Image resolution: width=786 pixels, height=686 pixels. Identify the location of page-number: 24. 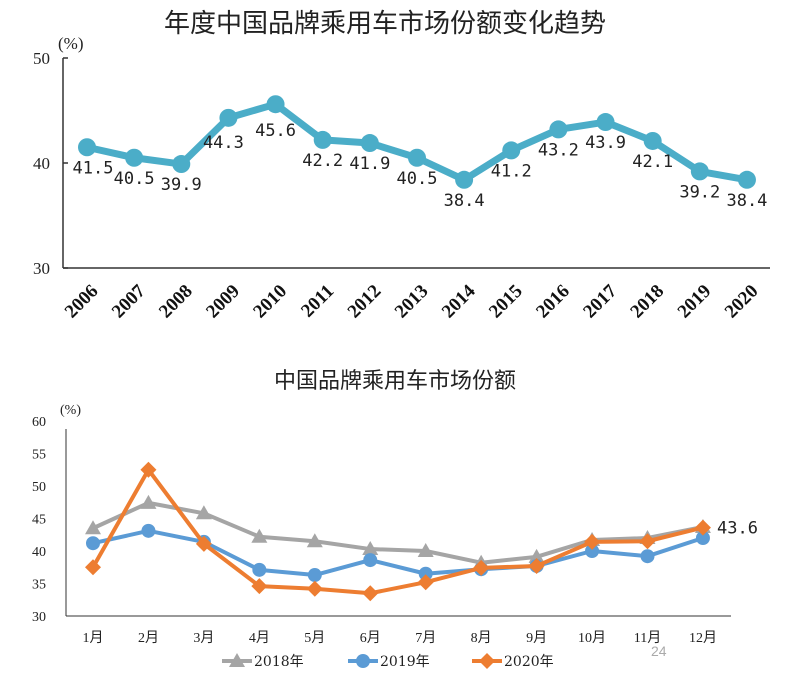
(659, 651).